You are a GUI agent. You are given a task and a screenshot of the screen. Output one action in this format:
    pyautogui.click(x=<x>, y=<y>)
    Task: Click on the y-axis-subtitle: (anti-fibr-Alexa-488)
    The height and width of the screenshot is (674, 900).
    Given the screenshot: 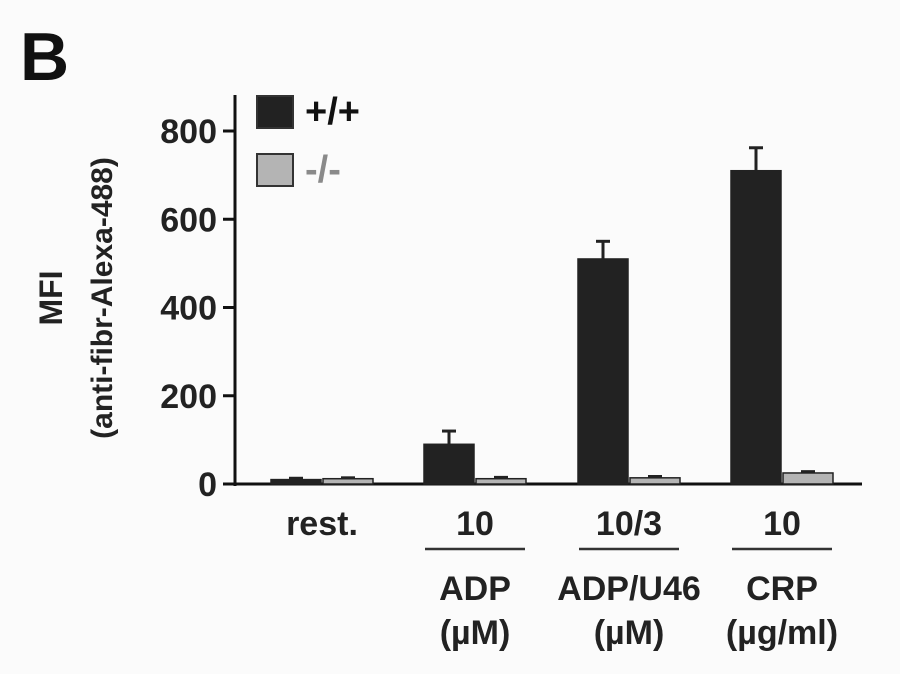 What is the action you would take?
    pyautogui.click(x=102, y=298)
    